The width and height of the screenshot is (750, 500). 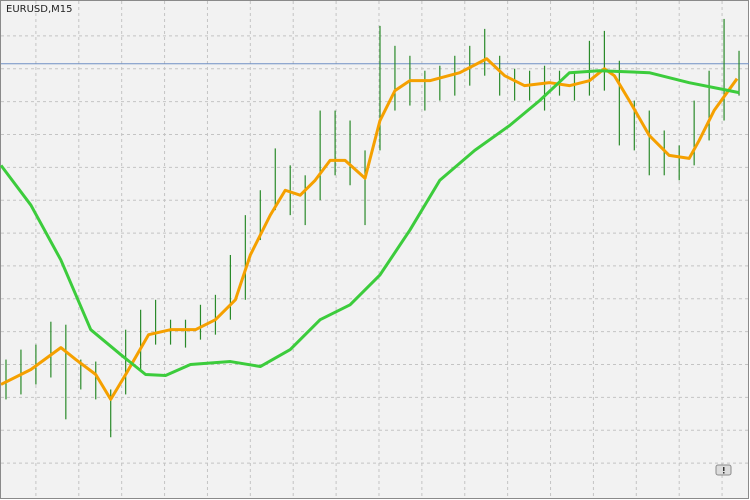 What do you see at coordinates (39, 9) in the screenshot?
I see `chart-title: EURUSD,M15` at bounding box center [39, 9].